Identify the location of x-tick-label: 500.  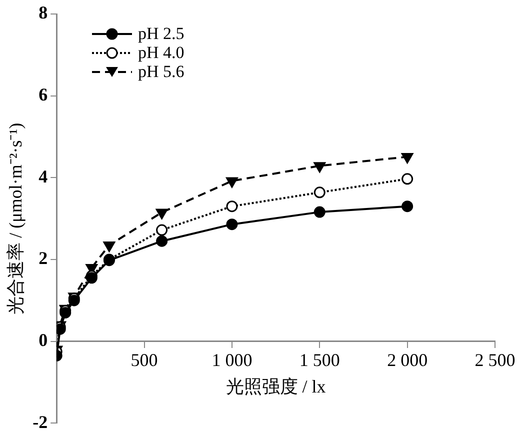
(144, 360).